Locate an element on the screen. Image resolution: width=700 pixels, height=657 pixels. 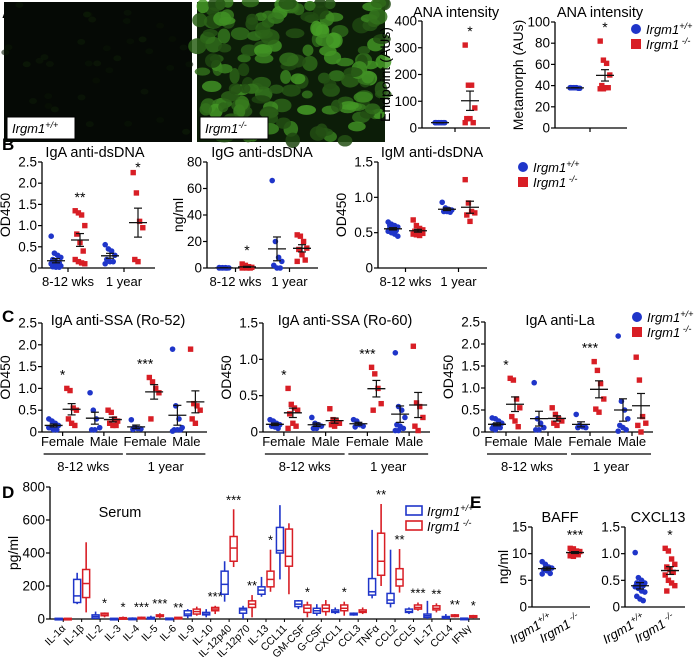
y-tick-label: 1.5 is located at coordinates (27, 204).